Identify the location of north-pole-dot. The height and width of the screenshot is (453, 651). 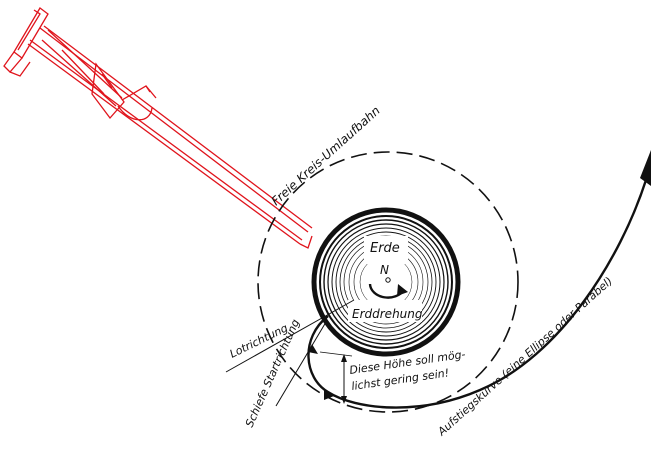
(388, 280).